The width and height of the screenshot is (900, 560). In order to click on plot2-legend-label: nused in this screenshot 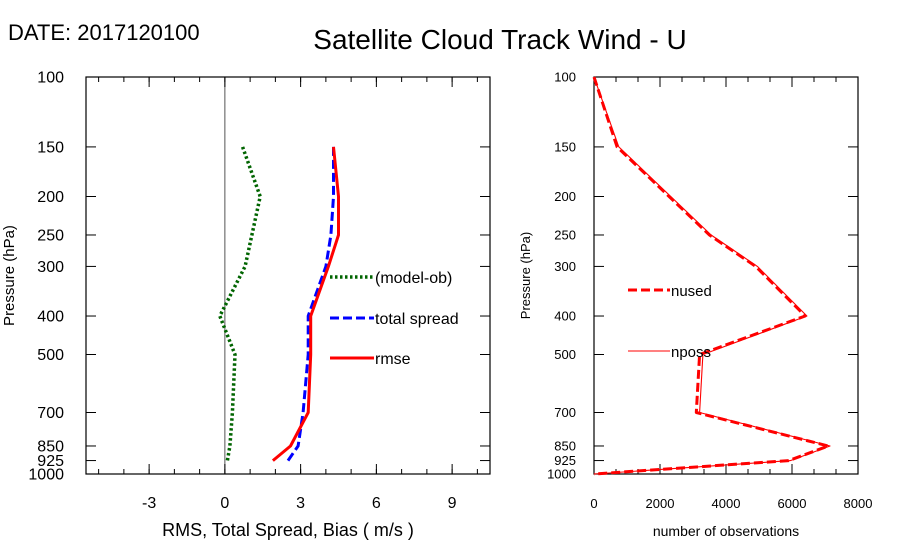, I will do `click(691, 291)`.